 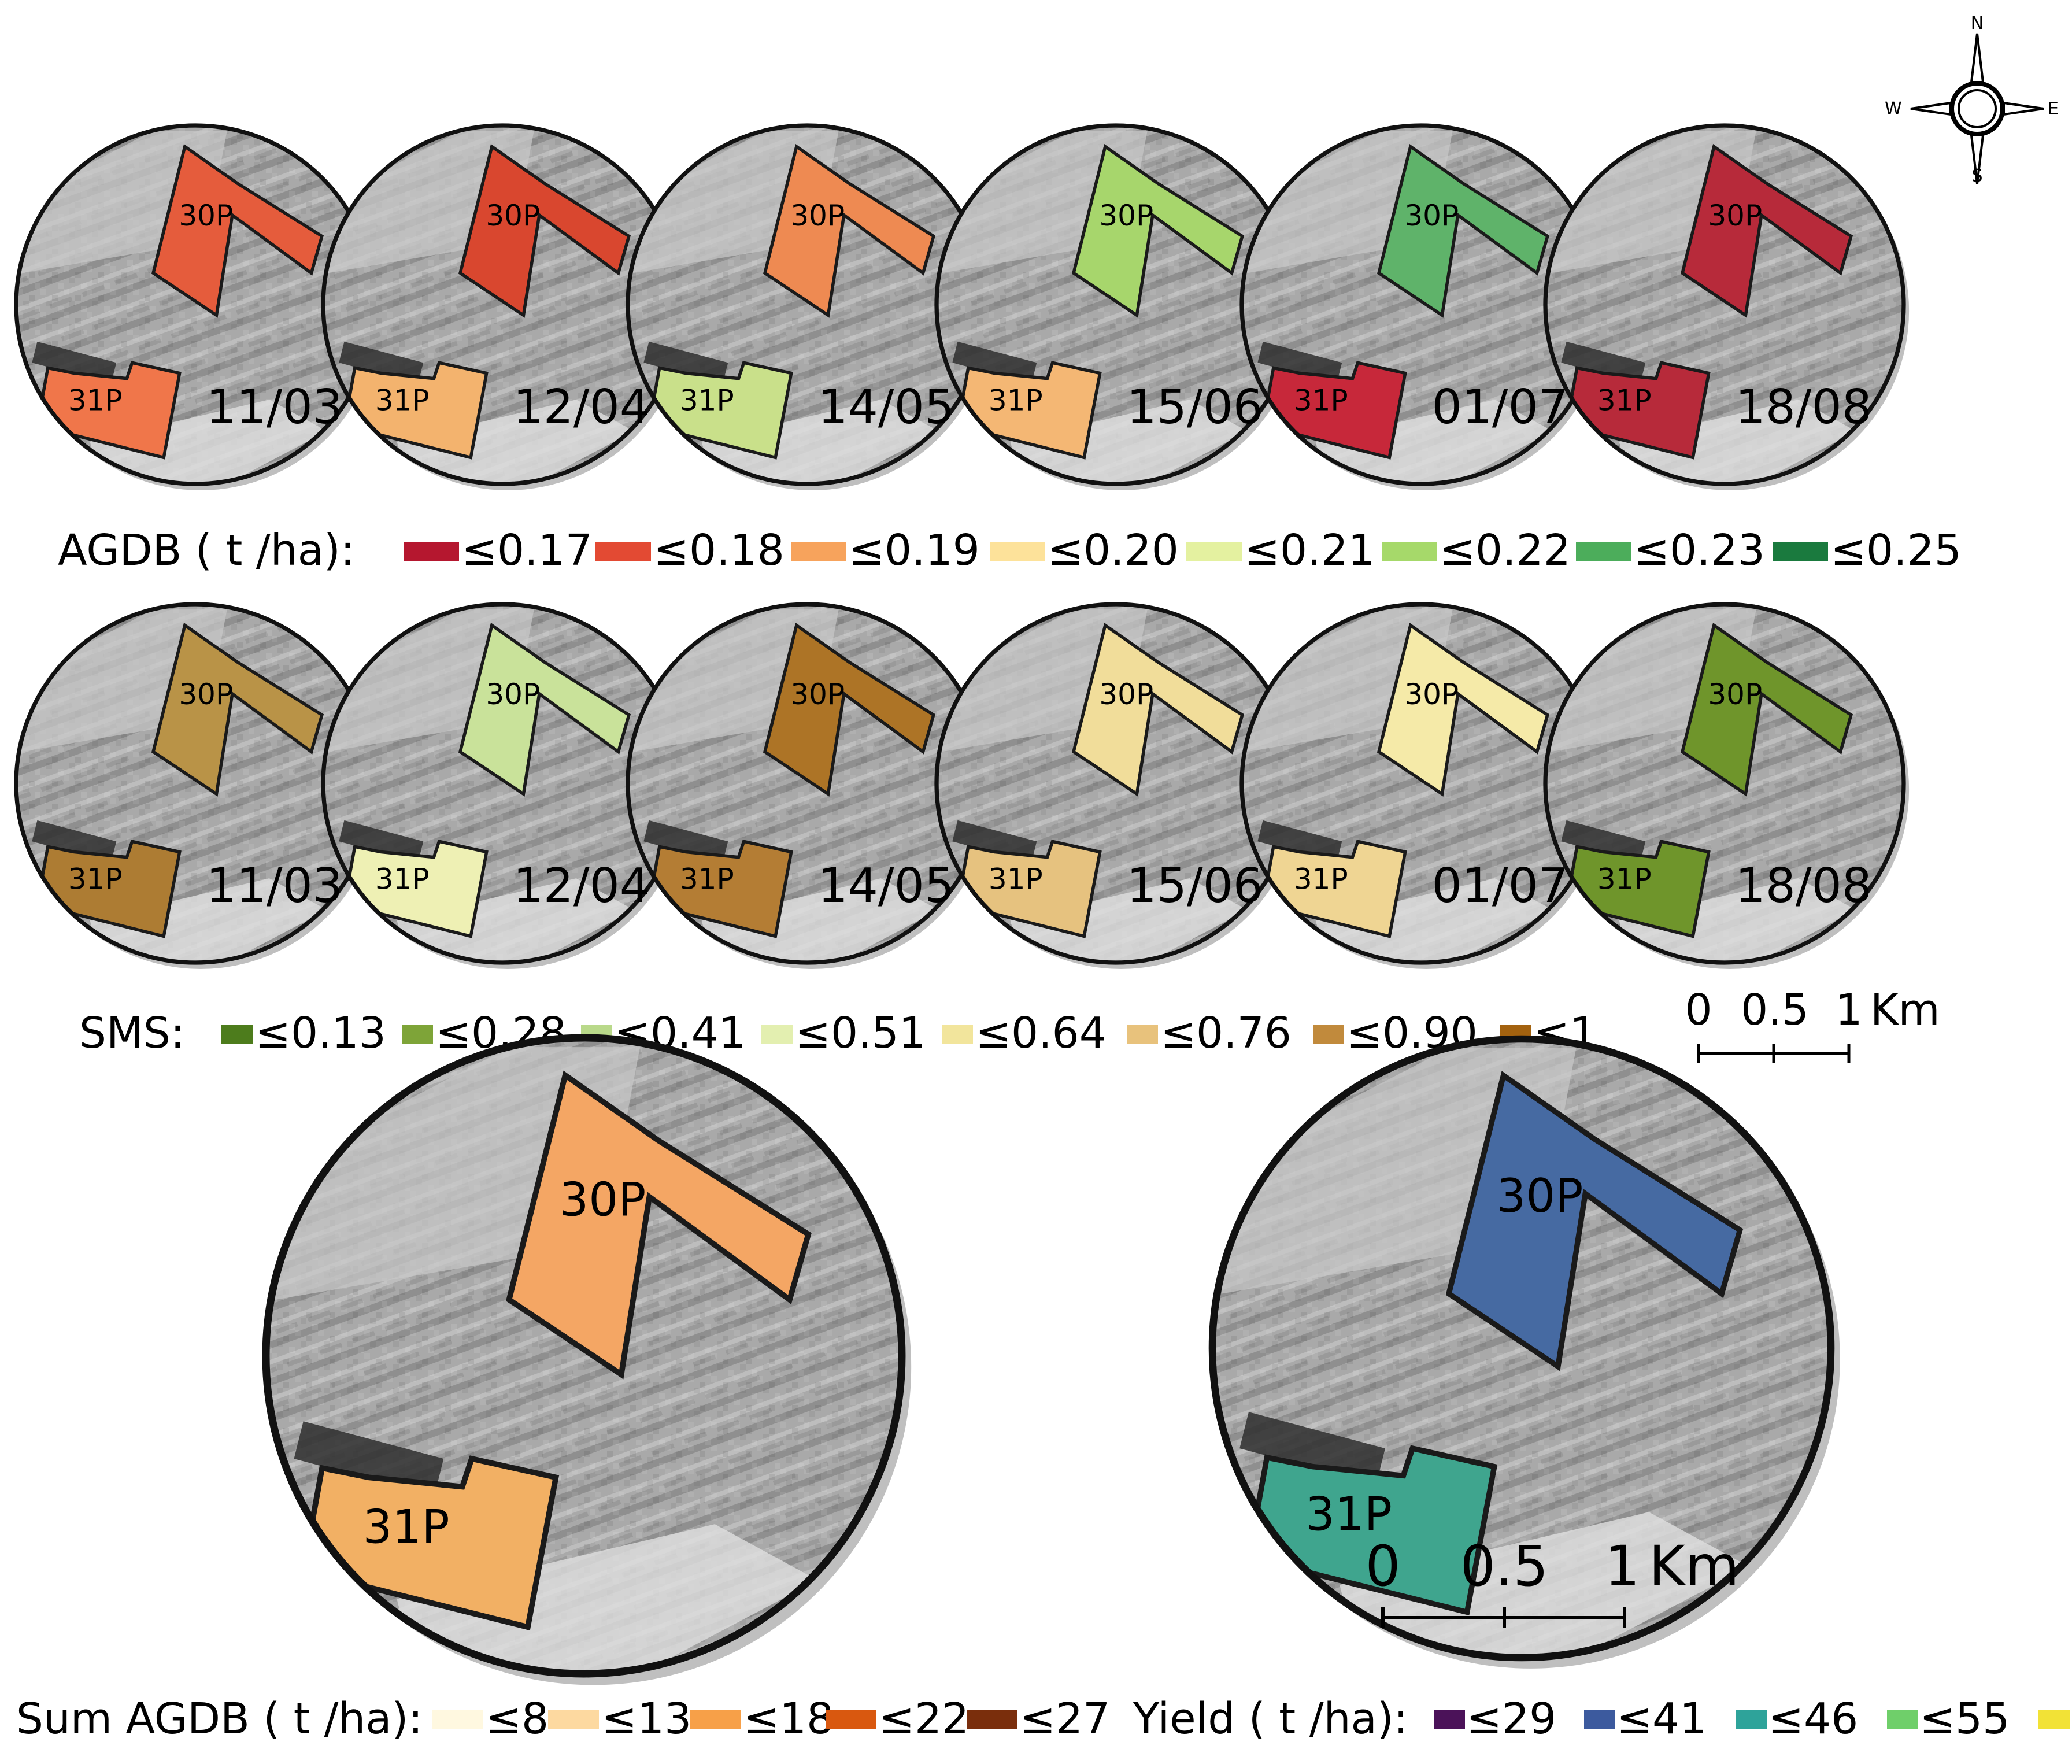 What do you see at coordinates (544, 230) in the screenshot?
I see `agdb-12-04-field-30p` at bounding box center [544, 230].